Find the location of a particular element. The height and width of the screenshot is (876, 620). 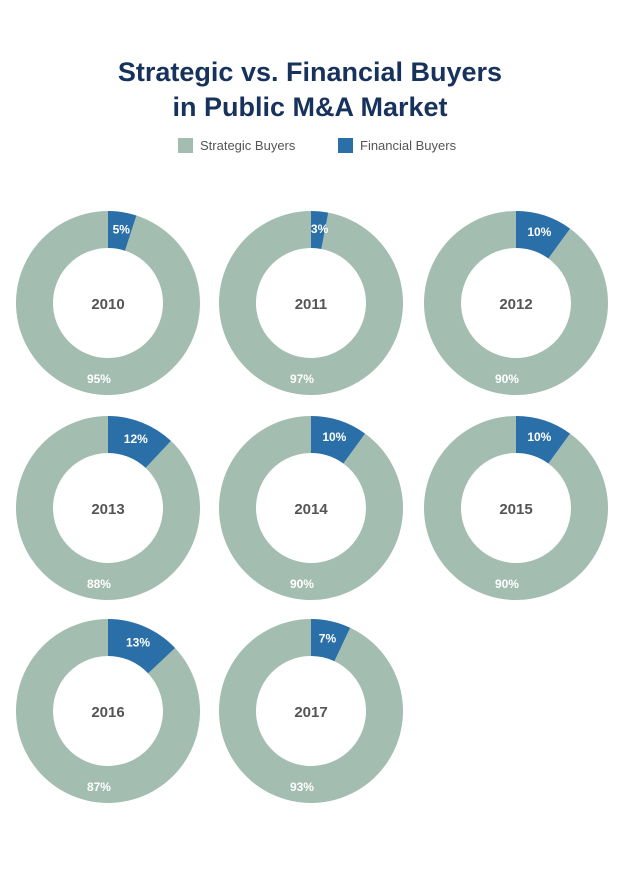

legend-item-financial: Financial Buyers is located at coordinates (397, 145).